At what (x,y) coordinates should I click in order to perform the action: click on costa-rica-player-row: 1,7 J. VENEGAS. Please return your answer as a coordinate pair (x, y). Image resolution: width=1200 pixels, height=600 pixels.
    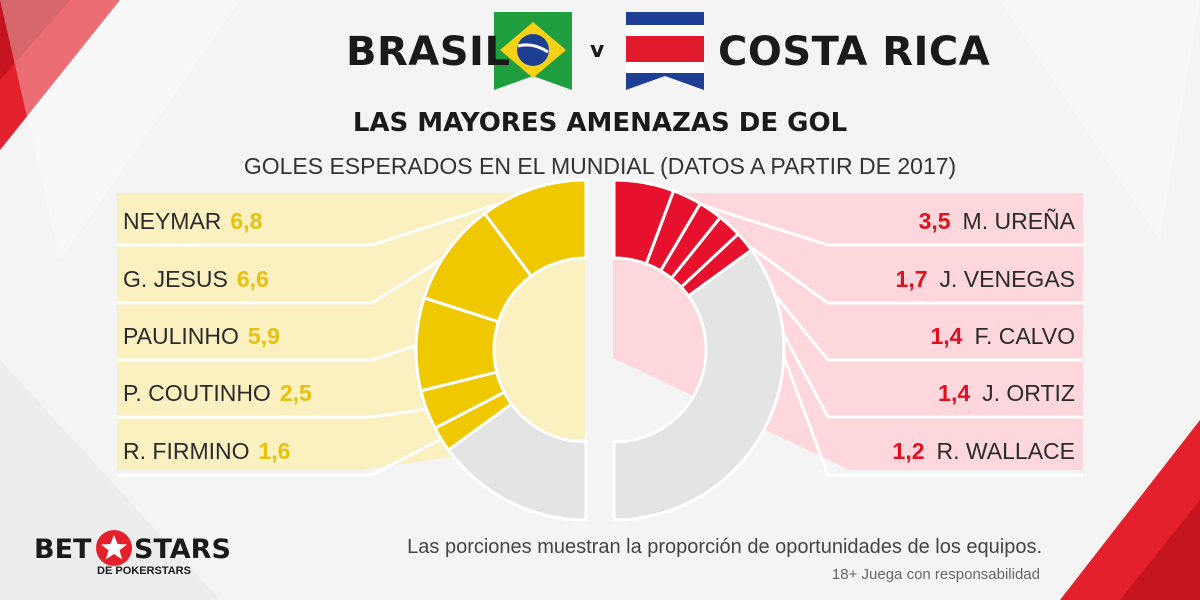
    Looking at the image, I should click on (985, 279).